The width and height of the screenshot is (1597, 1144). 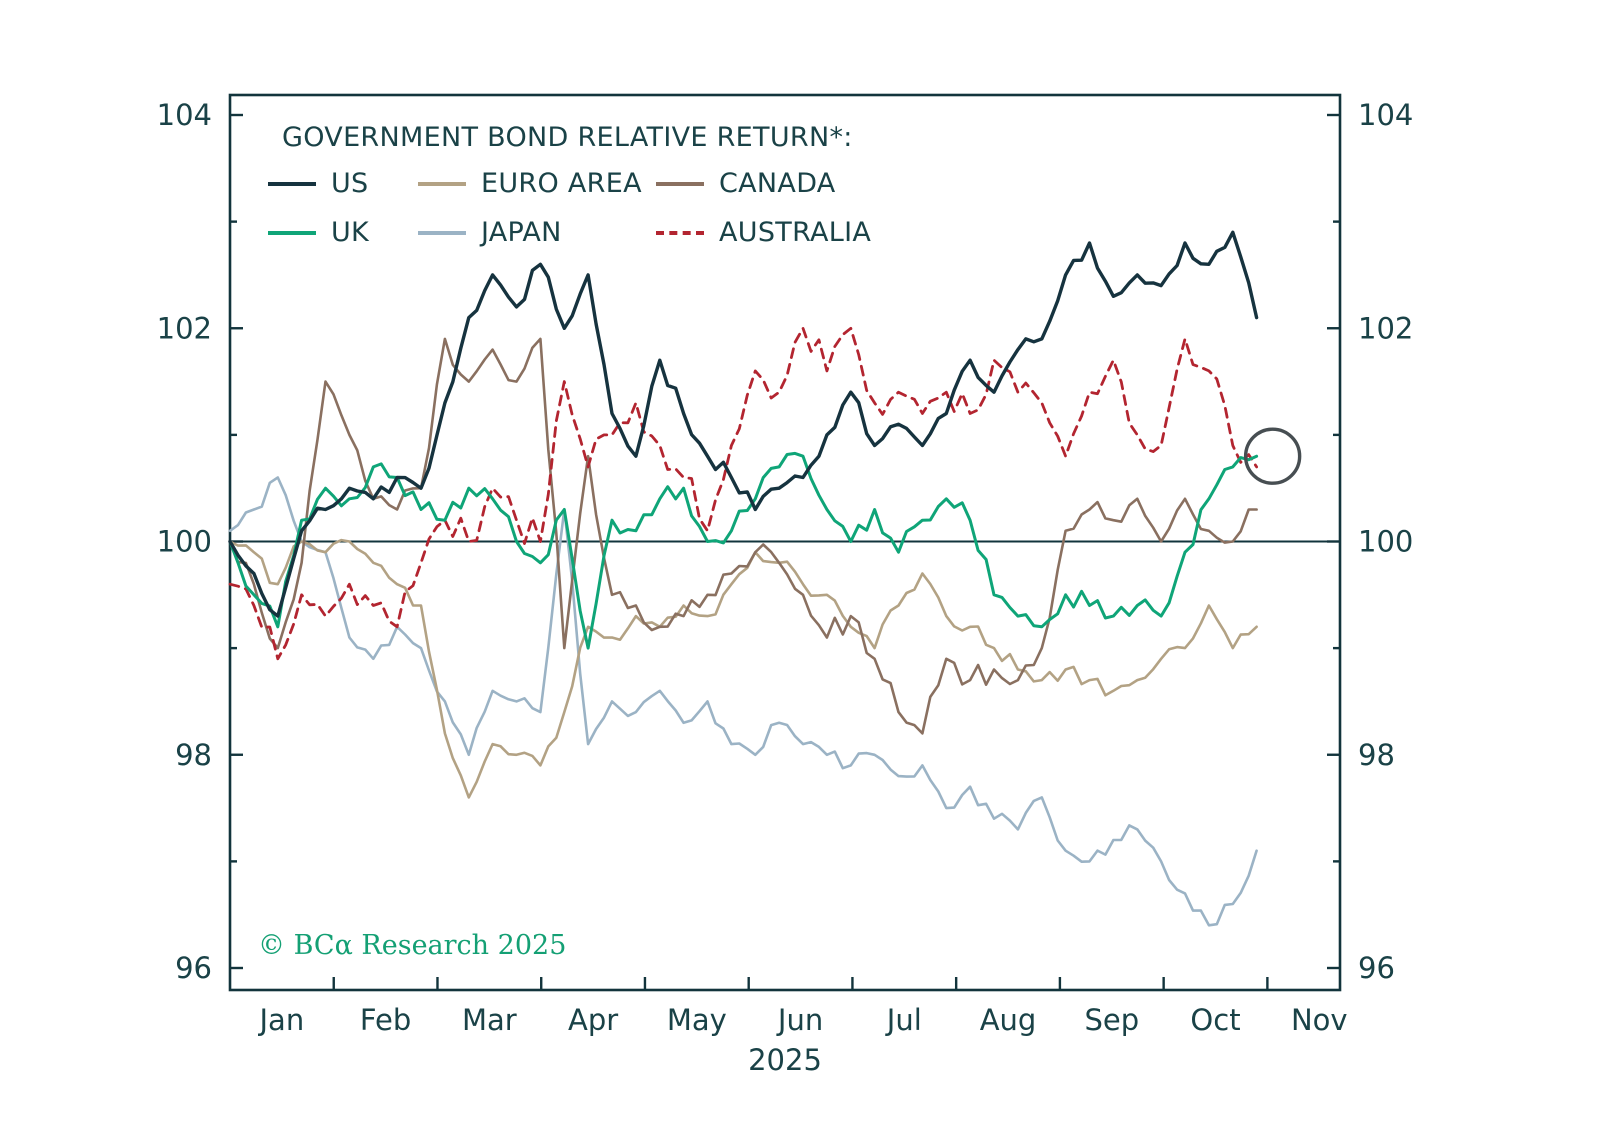 I want to click on x-axis-label-jun: Jun, so click(x=799, y=1020).